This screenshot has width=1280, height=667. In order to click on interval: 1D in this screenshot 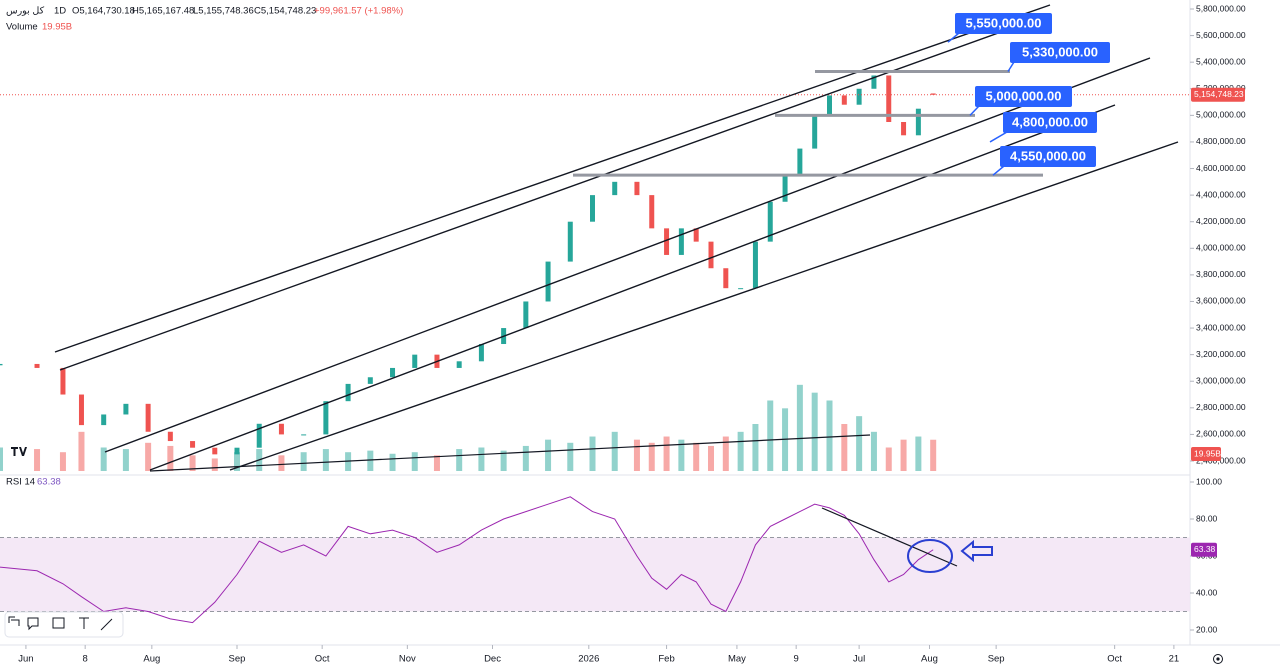, I will do `click(60, 11)`.